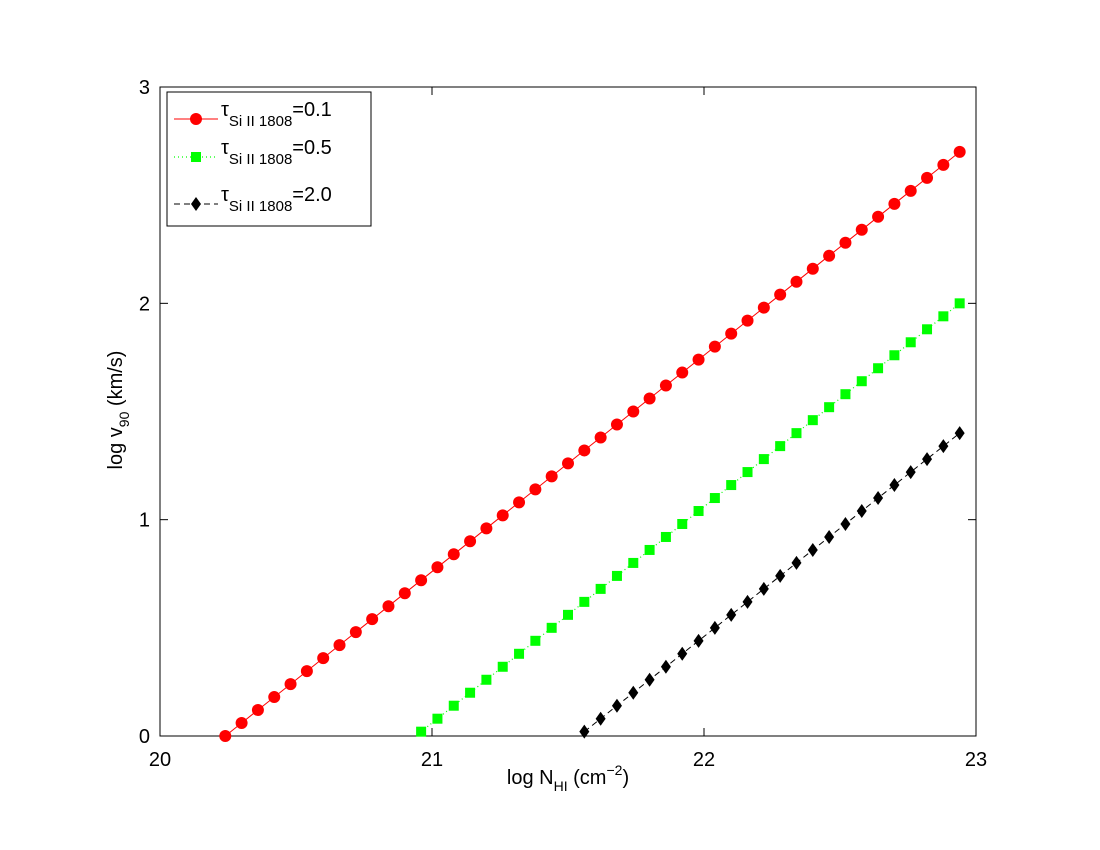 The height and width of the screenshot is (850, 1100). Describe the element at coordinates (976, 760) in the screenshot. I see `x-tick-label: 23` at that location.